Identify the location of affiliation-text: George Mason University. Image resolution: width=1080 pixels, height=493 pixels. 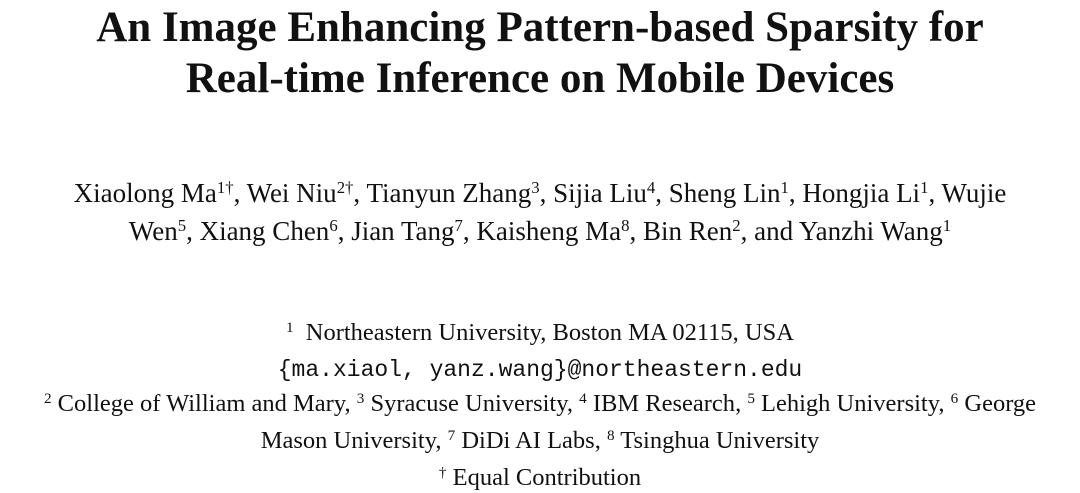
(648, 422).